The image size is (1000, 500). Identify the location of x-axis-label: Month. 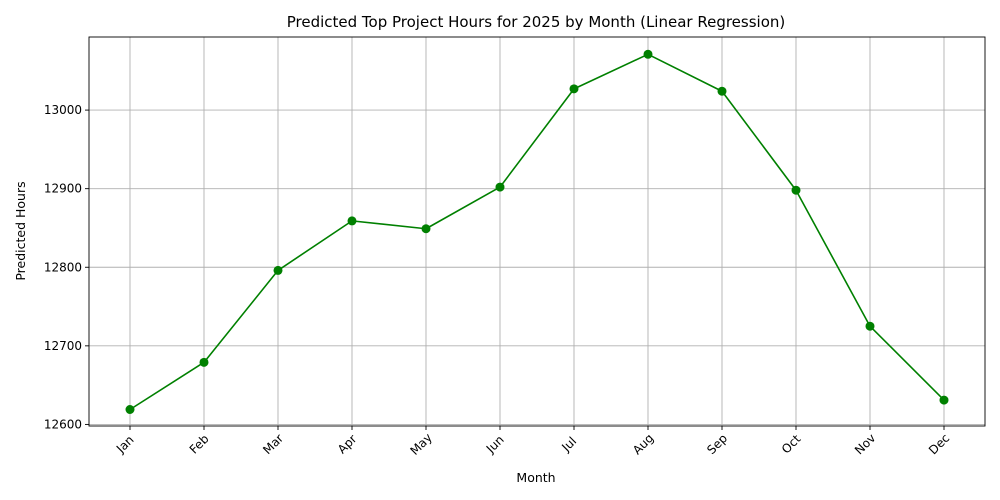
(535, 477).